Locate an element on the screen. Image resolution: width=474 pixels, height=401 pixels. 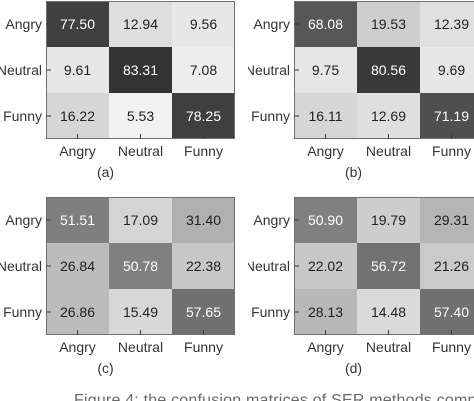
heatmap-c-col-label-1: Neutral is located at coordinates (140, 347).